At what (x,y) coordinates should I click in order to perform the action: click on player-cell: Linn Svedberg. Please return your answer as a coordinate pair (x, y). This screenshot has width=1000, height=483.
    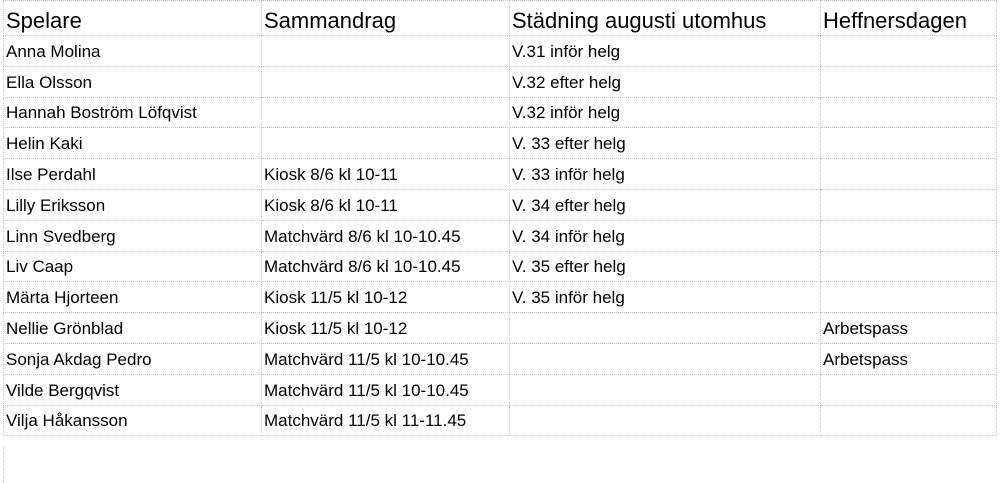
    Looking at the image, I should click on (132, 235).